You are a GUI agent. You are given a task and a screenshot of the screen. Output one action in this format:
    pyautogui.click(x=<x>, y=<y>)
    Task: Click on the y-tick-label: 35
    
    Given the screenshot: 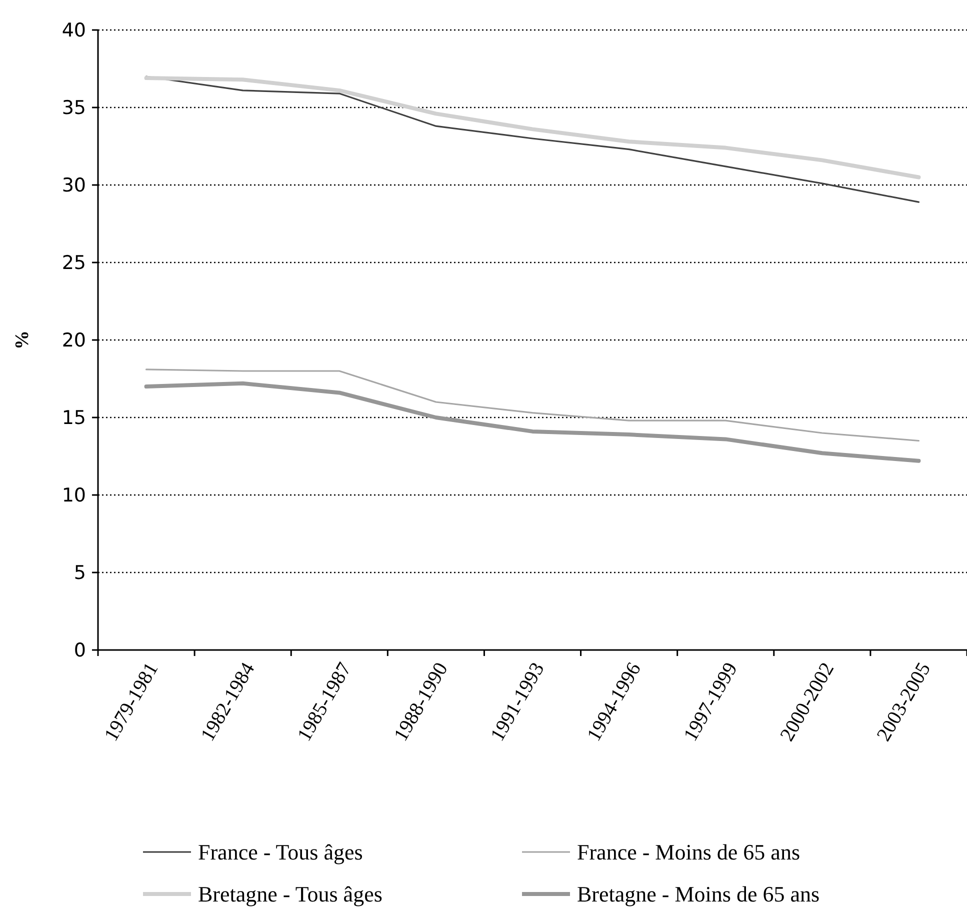 What is the action you would take?
    pyautogui.click(x=74, y=108)
    